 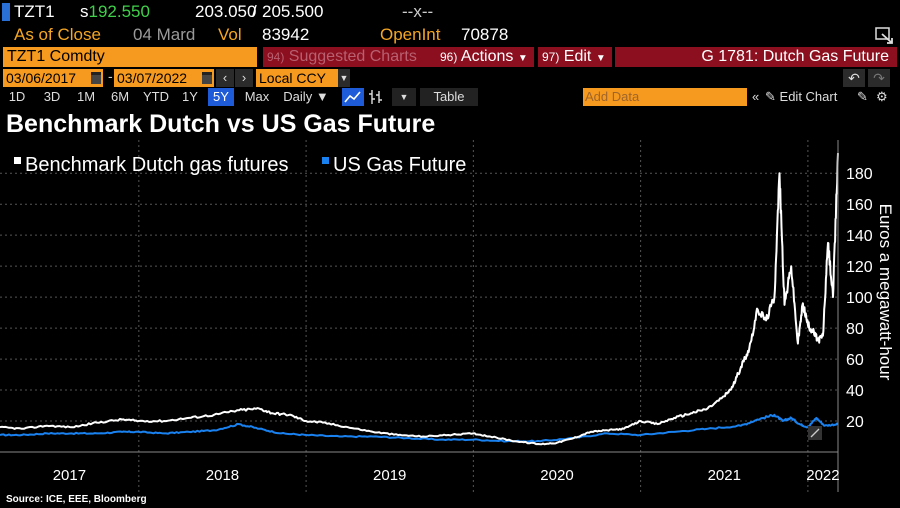 I want to click on period-1m: 1M, so click(x=86, y=96).